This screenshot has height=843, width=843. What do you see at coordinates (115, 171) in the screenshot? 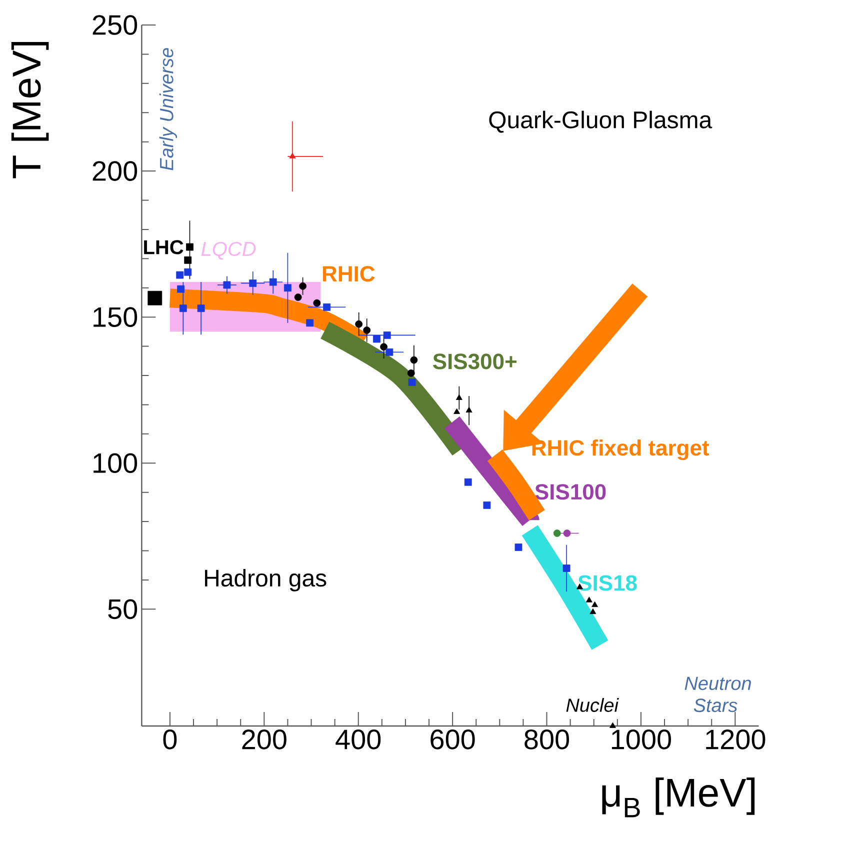
I see `y-tick-label: 200` at bounding box center [115, 171].